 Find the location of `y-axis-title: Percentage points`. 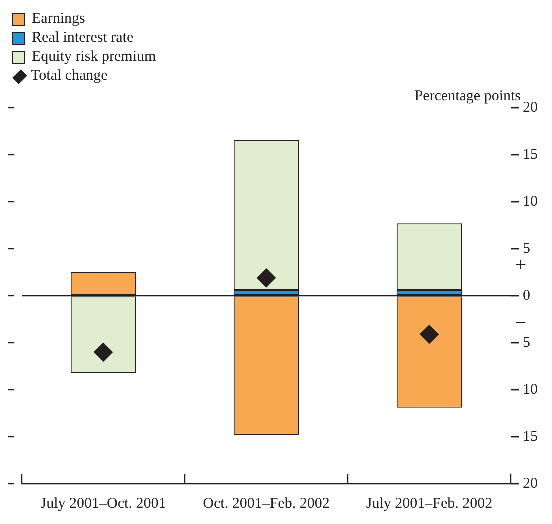

y-axis-title: Percentage points is located at coordinates (468, 96).